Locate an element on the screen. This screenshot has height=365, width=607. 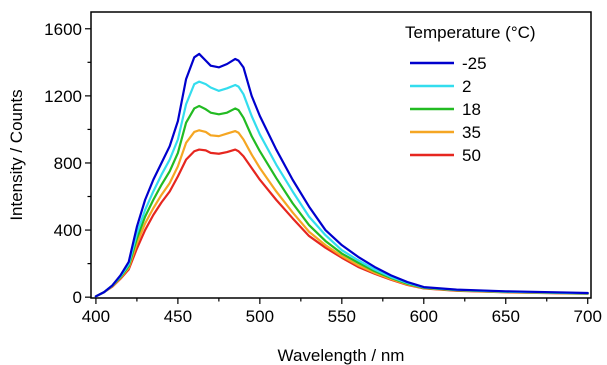
x-tick-label: 650 is located at coordinates (506, 316).